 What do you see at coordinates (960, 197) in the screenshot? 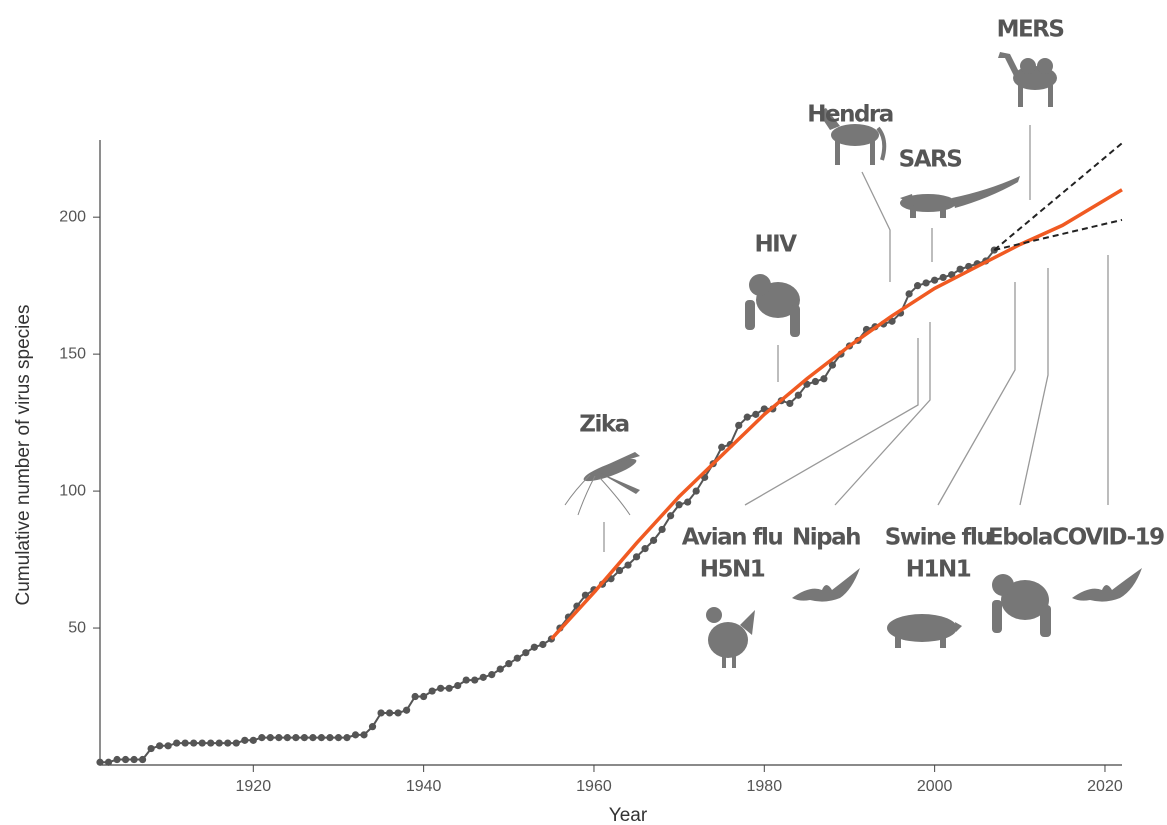
I see `civet-icon` at bounding box center [960, 197].